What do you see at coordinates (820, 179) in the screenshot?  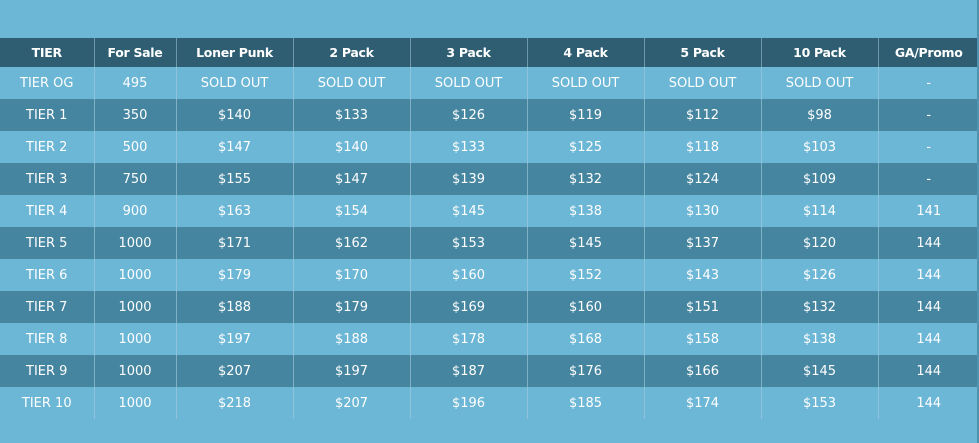 I see `table-cell: $109` at bounding box center [820, 179].